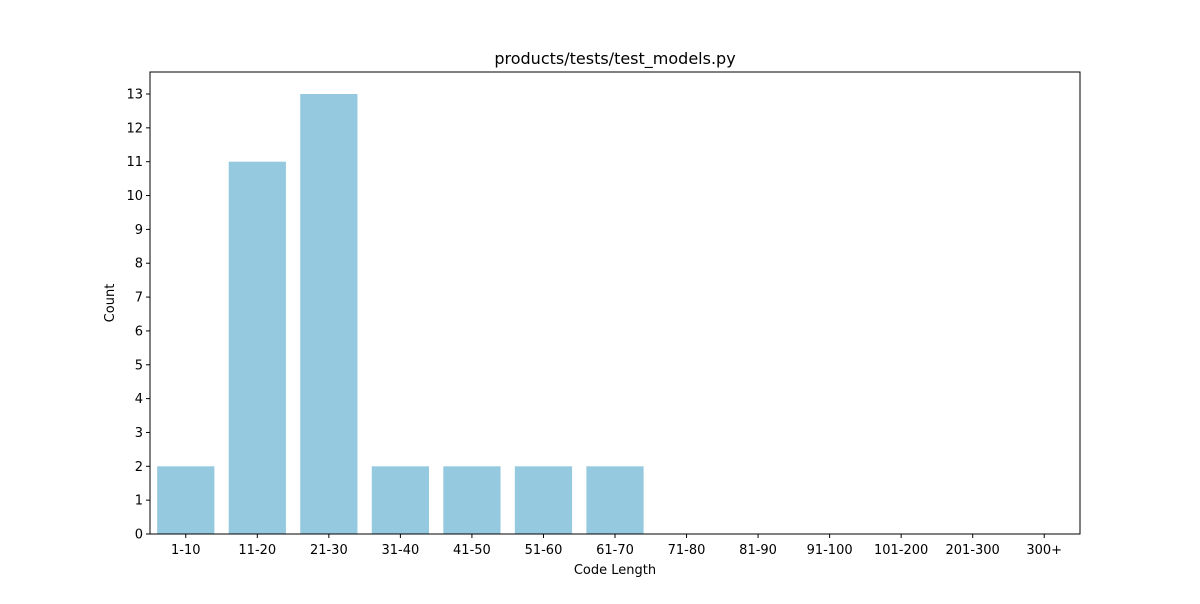 This screenshot has height=604, width=1200. I want to click on y-tick-label: 1, so click(139, 501).